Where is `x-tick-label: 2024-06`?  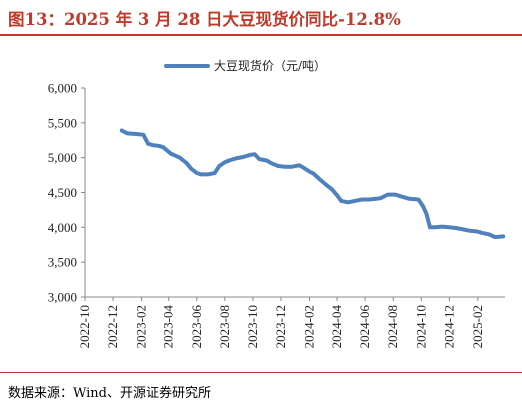 x-tick-label: 2024-06 is located at coordinates (364, 327).